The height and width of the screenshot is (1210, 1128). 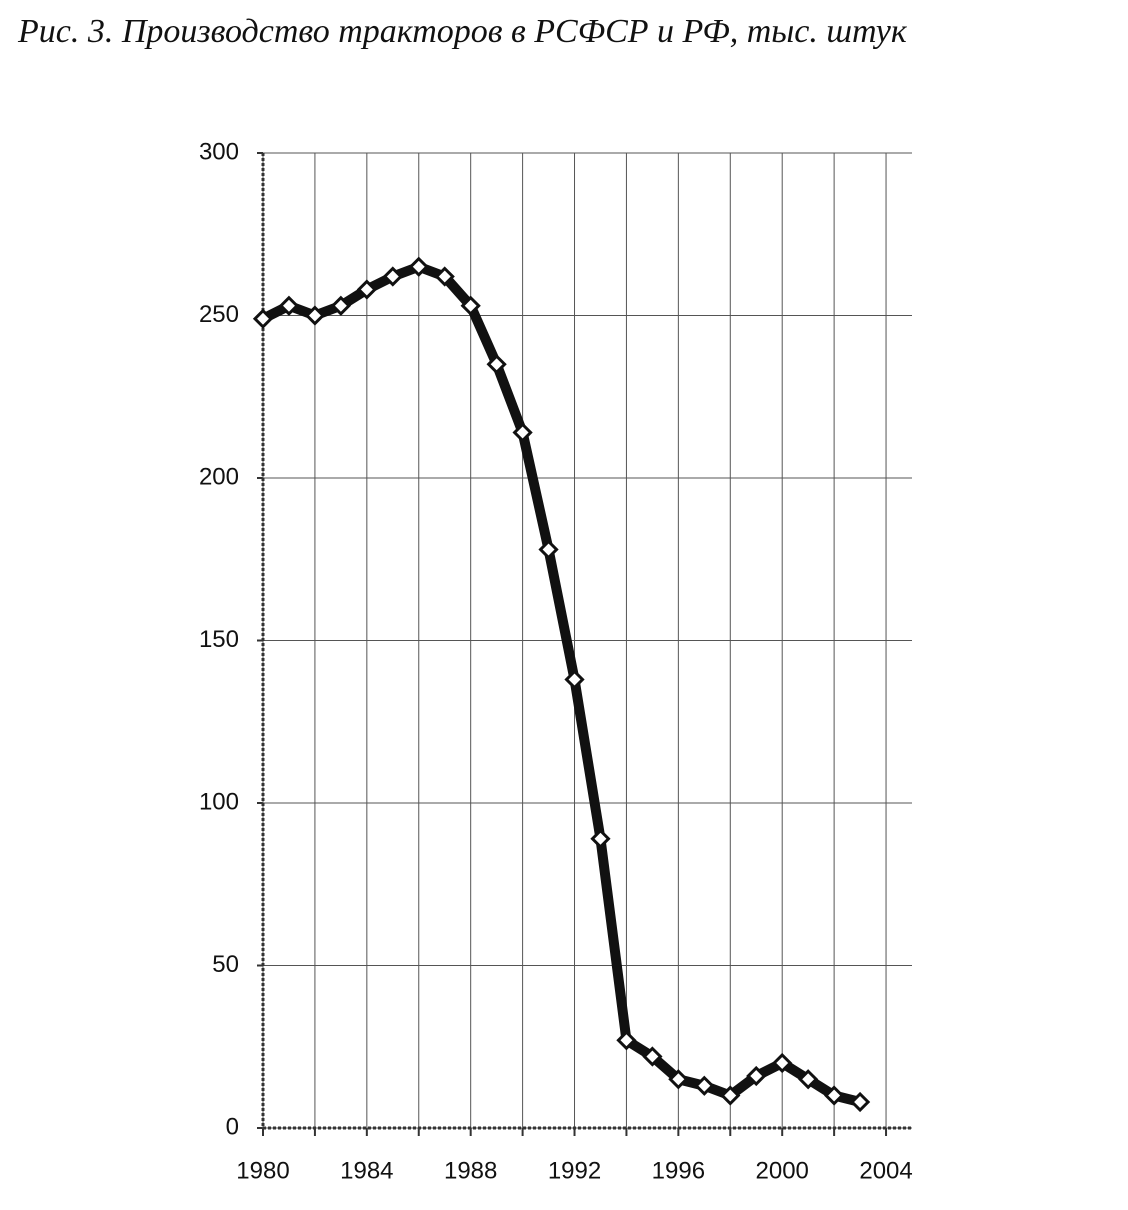 What do you see at coordinates (262, 1170) in the screenshot?
I see `x-tick-label: 1980` at bounding box center [262, 1170].